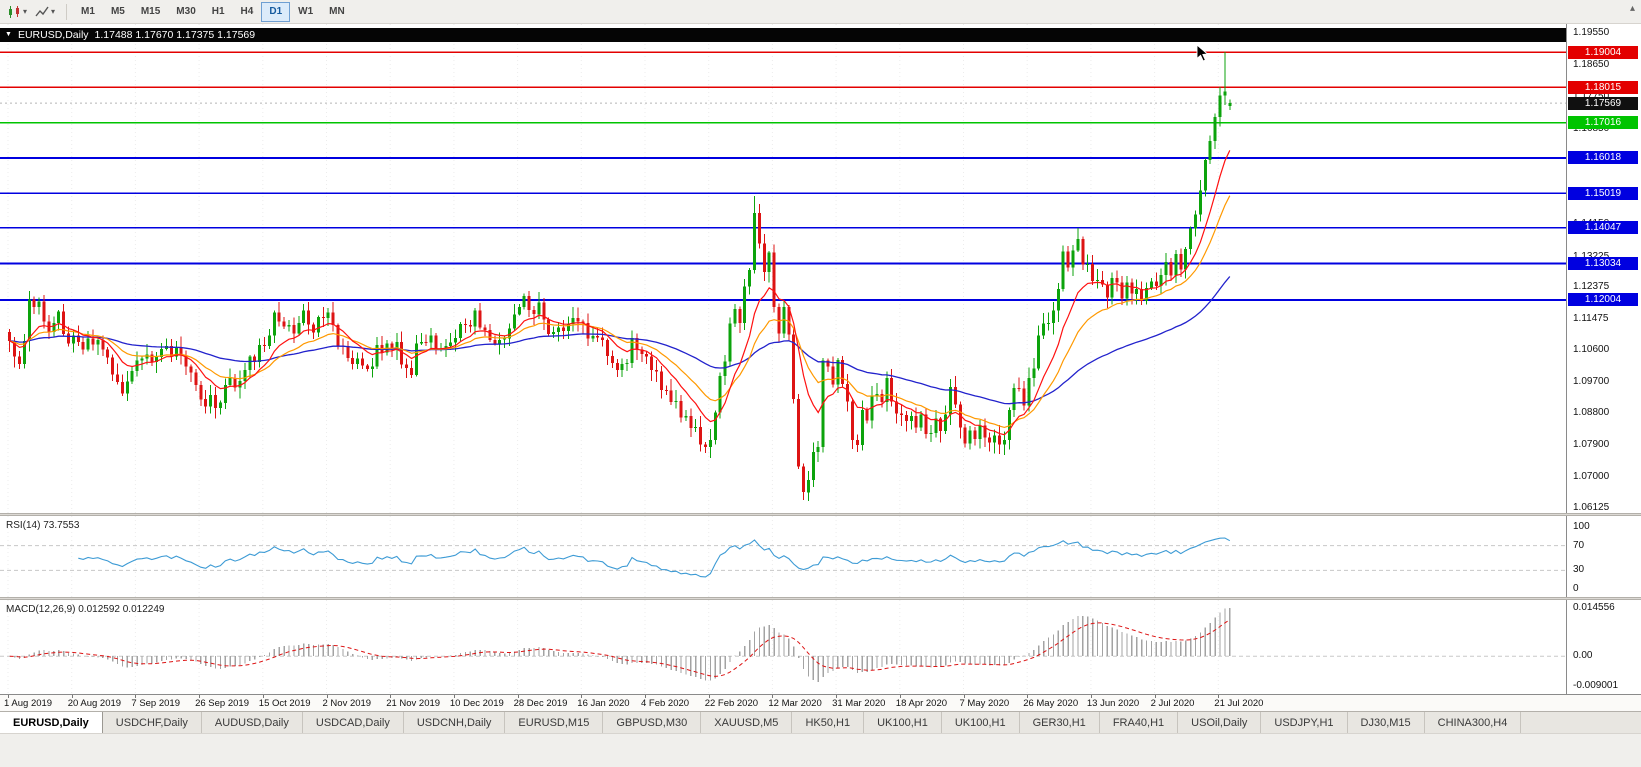 This screenshot has width=1641, height=767. I want to click on timeframe-button-w1: W1, so click(306, 11).